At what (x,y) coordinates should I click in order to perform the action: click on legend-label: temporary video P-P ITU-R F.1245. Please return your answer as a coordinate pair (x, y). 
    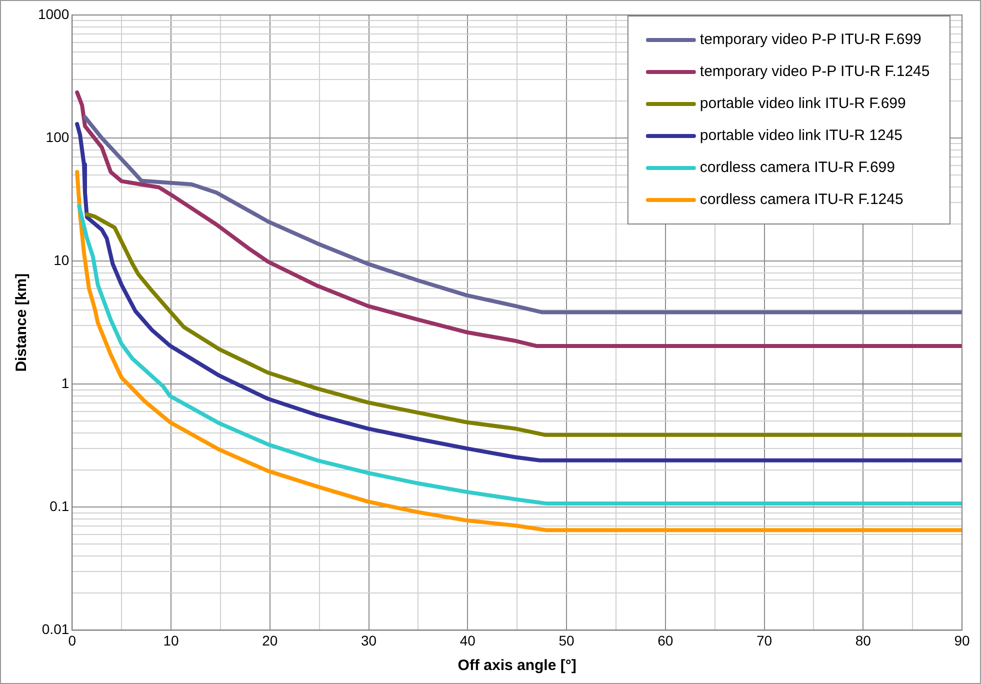
    Looking at the image, I should click on (815, 71).